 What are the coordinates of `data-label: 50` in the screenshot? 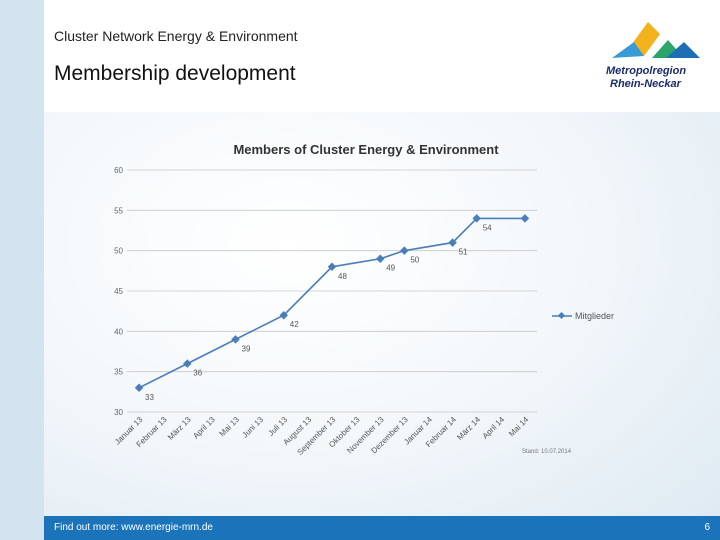 It's located at (414, 260).